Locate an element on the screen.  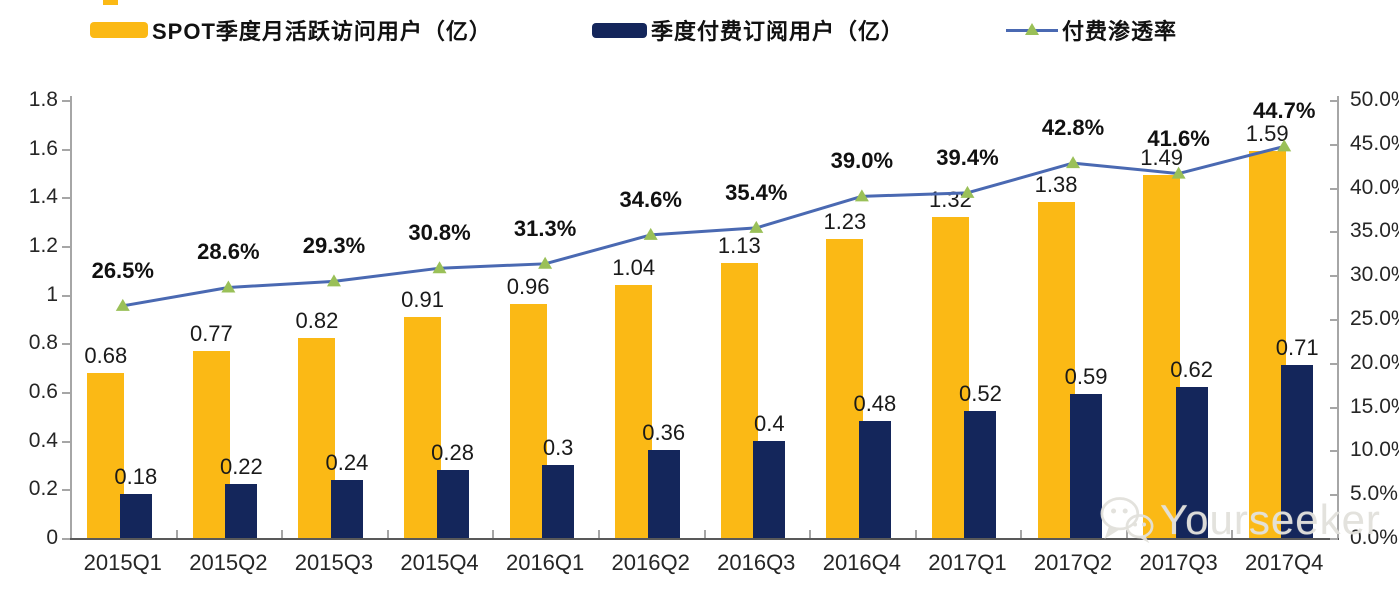
penetration-label-2017Q1: 39.4% is located at coordinates (967, 157).